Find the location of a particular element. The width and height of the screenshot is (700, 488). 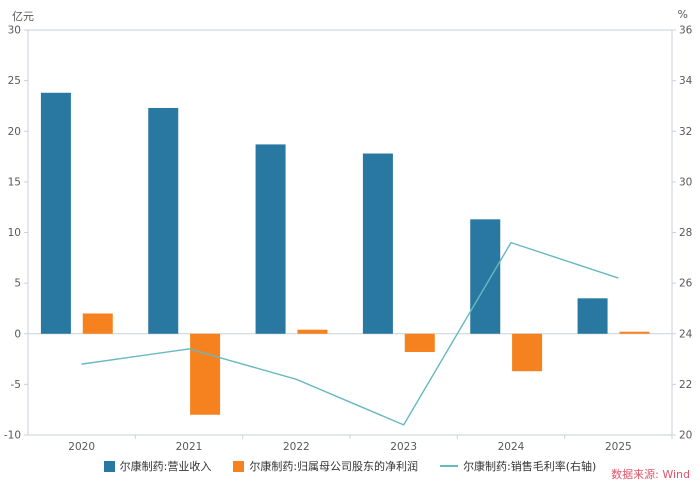

left-axis-unit-label: 亿元 is located at coordinates (23, 16).